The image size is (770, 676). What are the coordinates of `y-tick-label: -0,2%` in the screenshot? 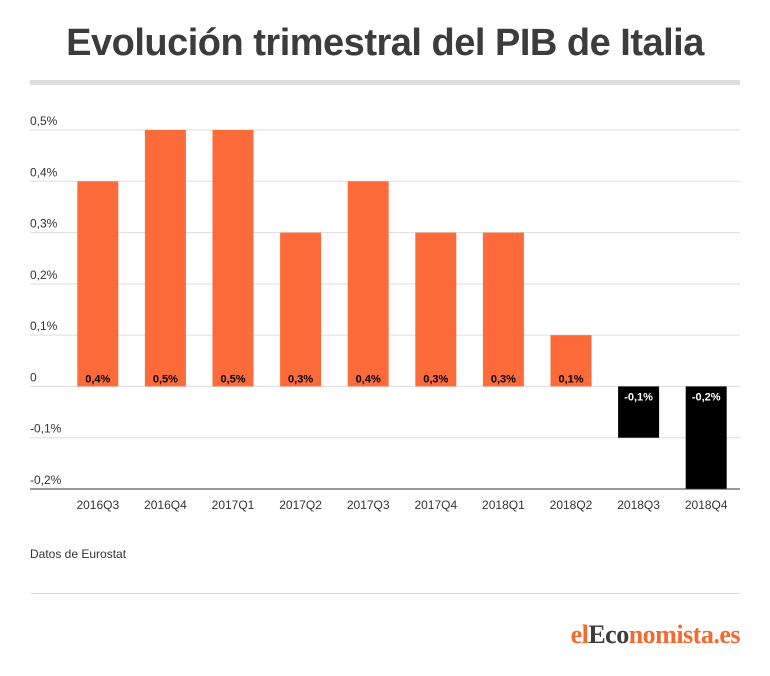 It's located at (46, 480).